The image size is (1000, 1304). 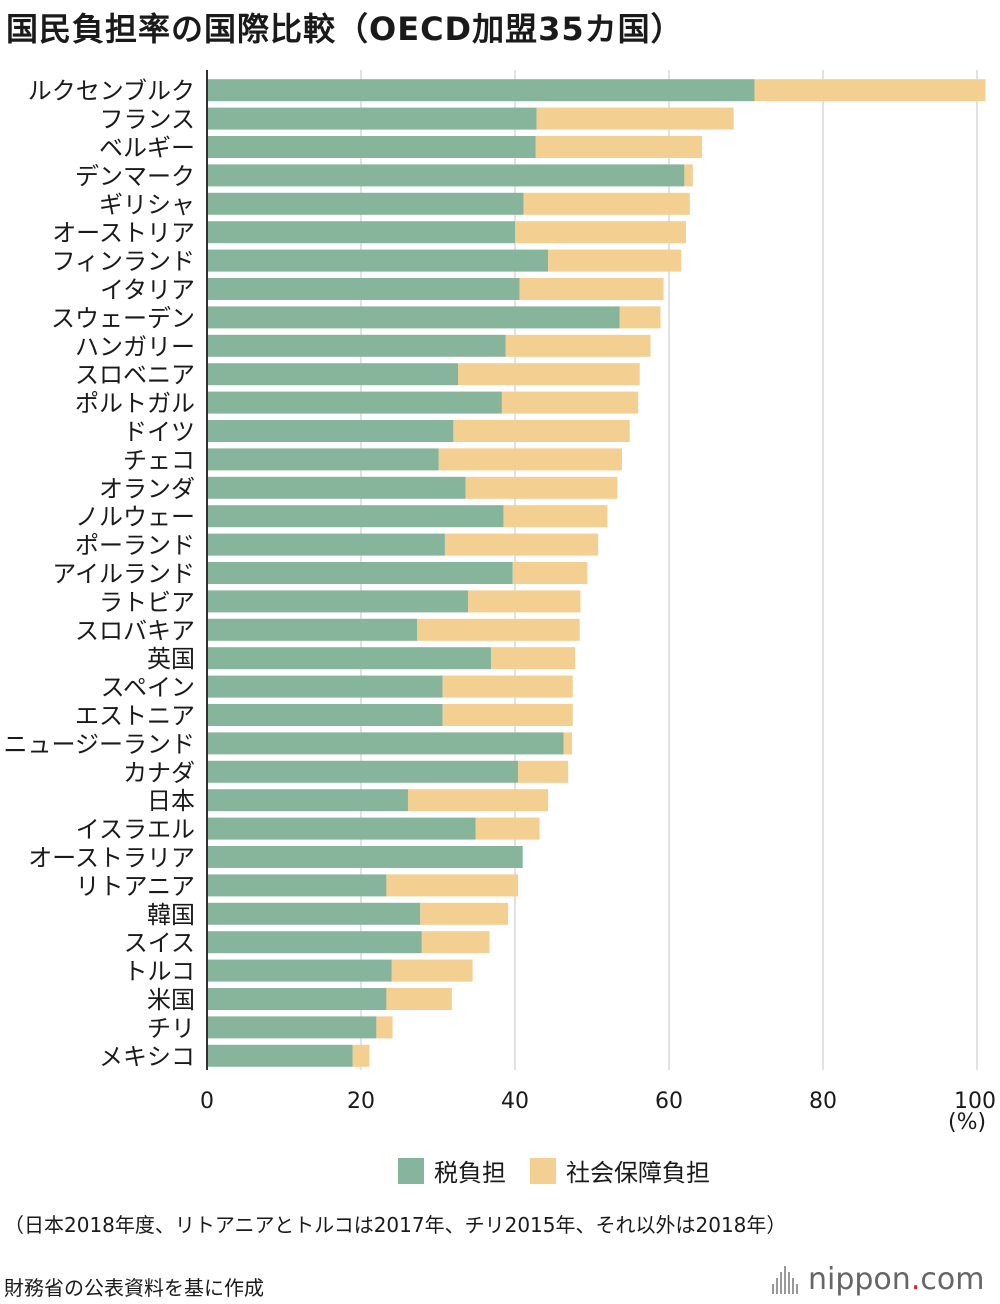 What do you see at coordinates (515, 1099) in the screenshot?
I see `x-tick-label: 40` at bounding box center [515, 1099].